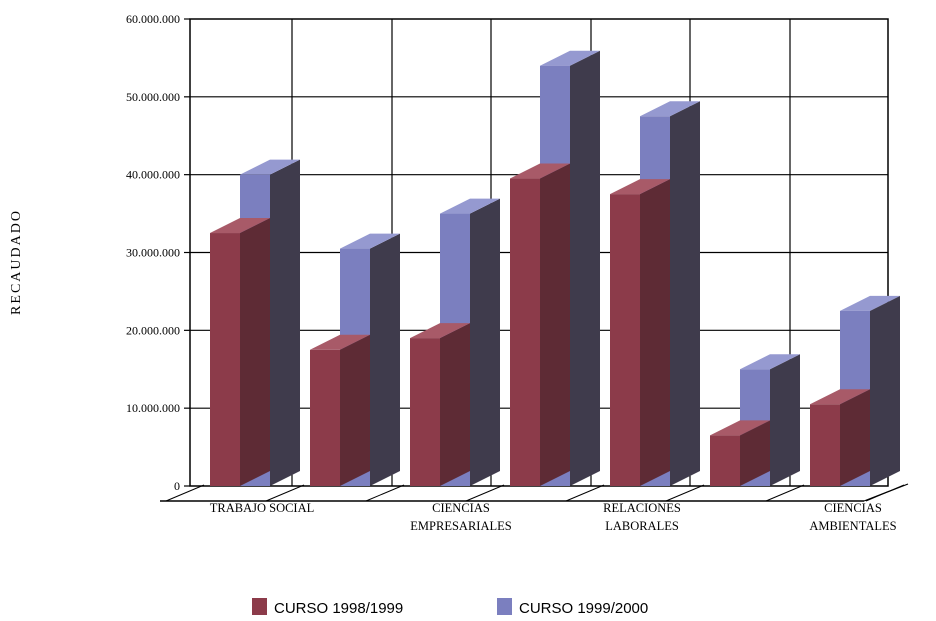  Describe the element at coordinates (460, 526) in the screenshot. I see `category-label-line: EMPRESARIALES` at that location.